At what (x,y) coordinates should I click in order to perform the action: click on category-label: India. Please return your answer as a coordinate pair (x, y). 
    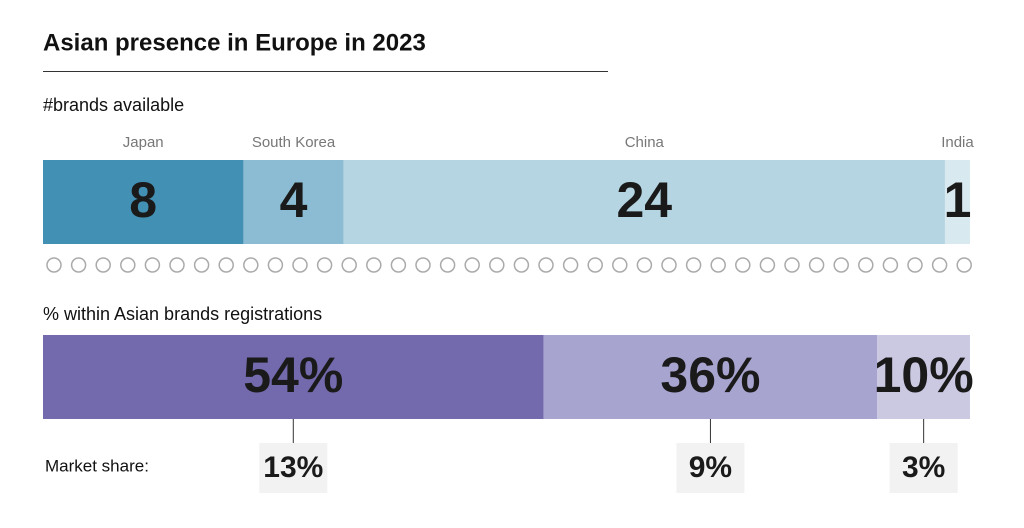
    Looking at the image, I should click on (957, 142).